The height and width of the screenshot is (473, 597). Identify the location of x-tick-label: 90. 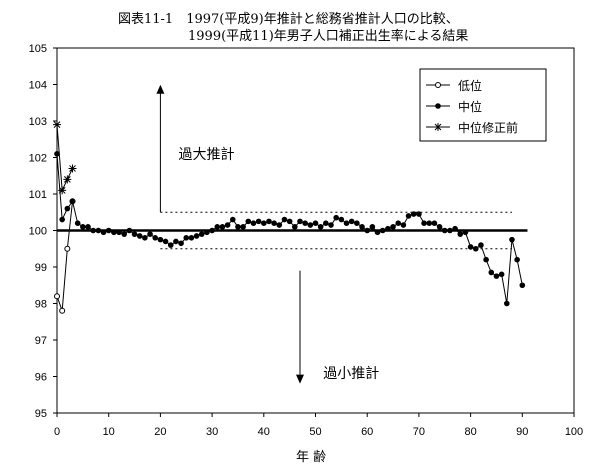
(522, 432).